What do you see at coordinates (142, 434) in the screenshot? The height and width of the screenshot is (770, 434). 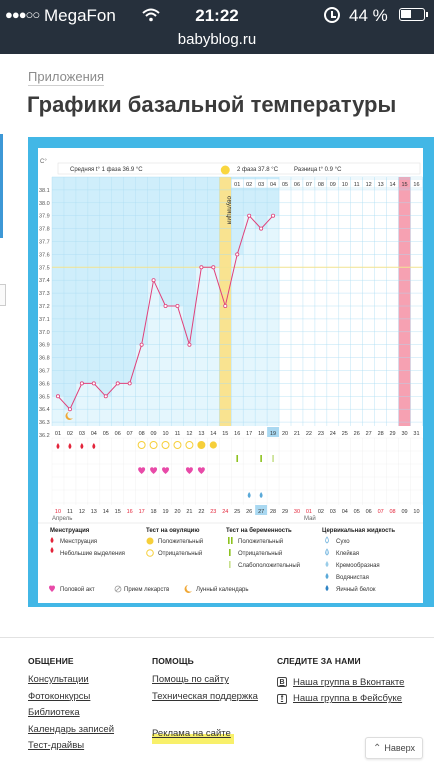 I see `day-number: 08` at bounding box center [142, 434].